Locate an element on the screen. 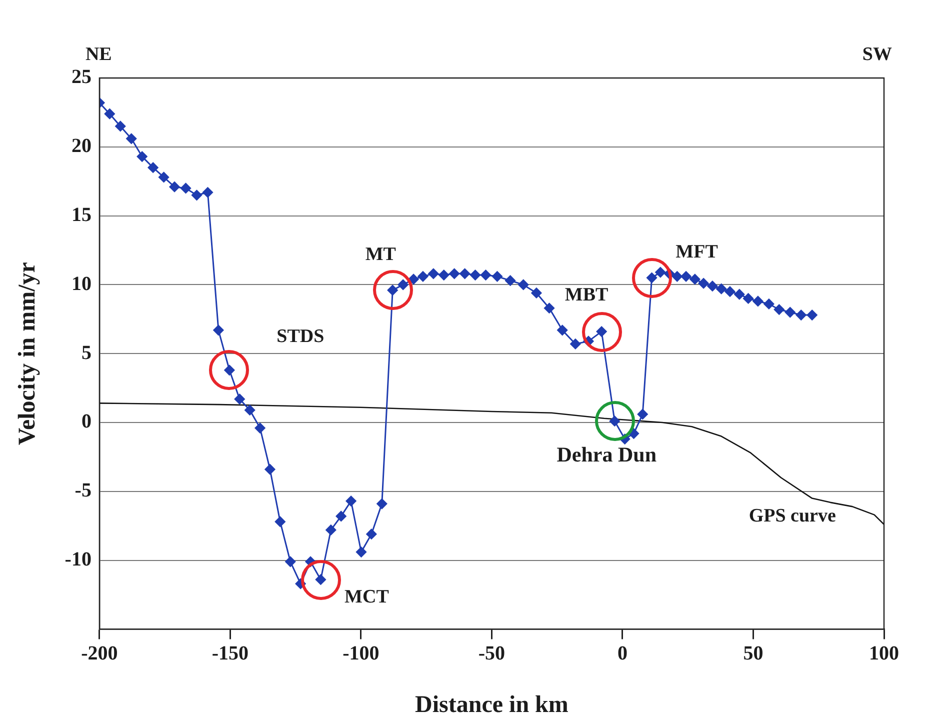 The height and width of the screenshot is (728, 928). annotation: Dehra Dun is located at coordinates (606, 454).